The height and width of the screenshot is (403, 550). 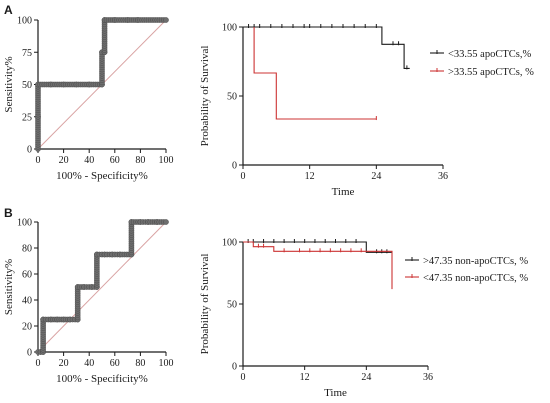 I want to click on chart-B-roc-x-tick-label: 0, so click(x=38, y=363).